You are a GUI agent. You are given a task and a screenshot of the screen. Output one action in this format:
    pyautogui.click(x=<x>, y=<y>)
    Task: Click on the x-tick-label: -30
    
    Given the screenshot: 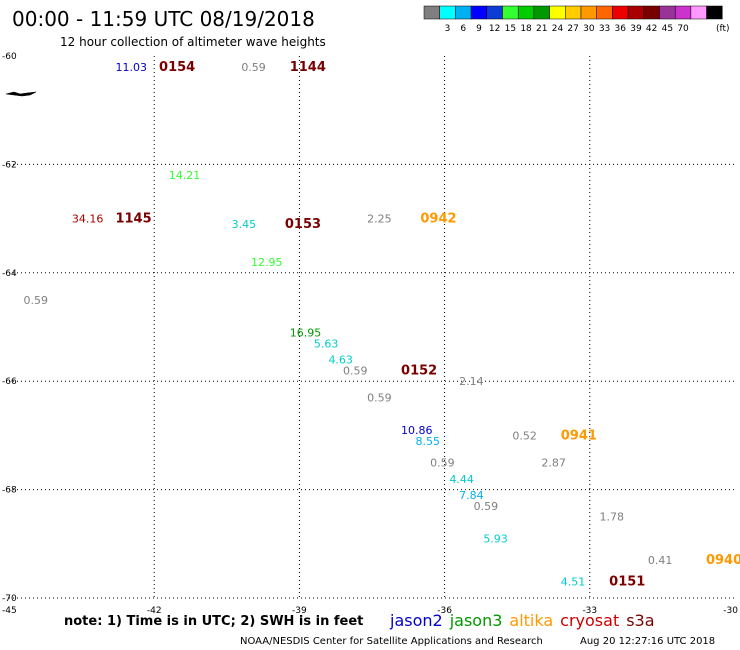 What is the action you would take?
    pyautogui.click(x=730, y=611)
    